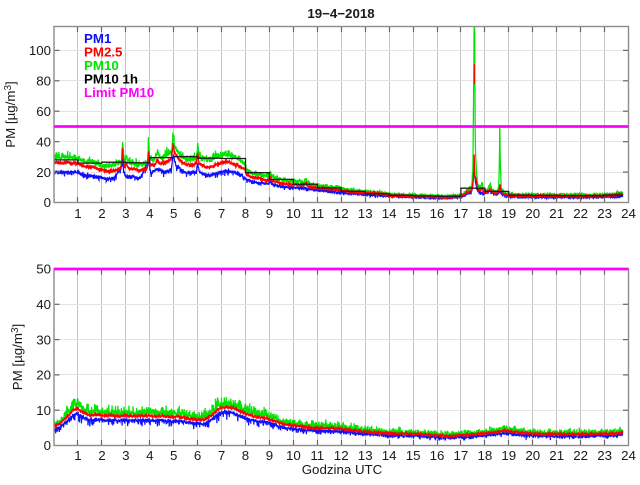 The height and width of the screenshot is (485, 640). Describe the element at coordinates (98, 38) in the screenshot. I see `svg-text: PM1` at that location.